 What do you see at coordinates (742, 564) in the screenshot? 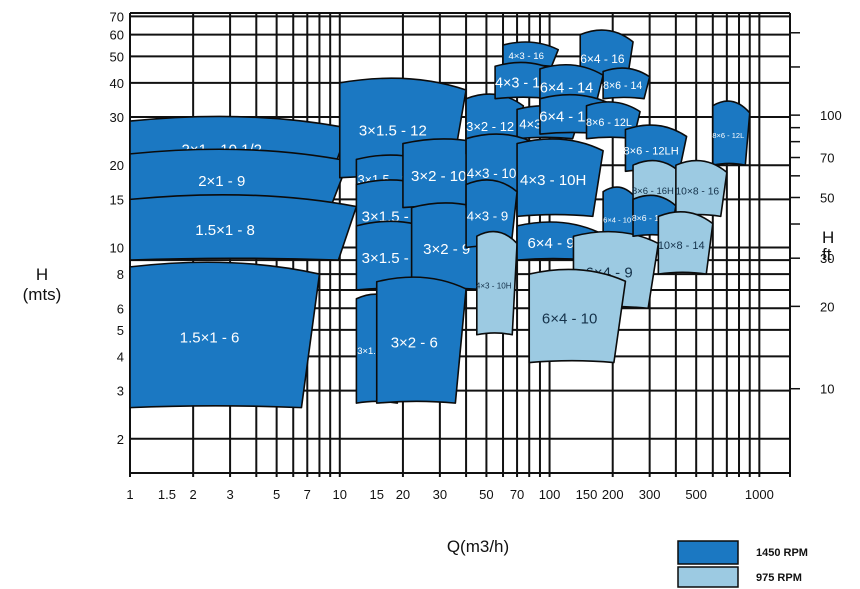
I see `legend: 1450 RPM 975 RPM` at bounding box center [742, 564].